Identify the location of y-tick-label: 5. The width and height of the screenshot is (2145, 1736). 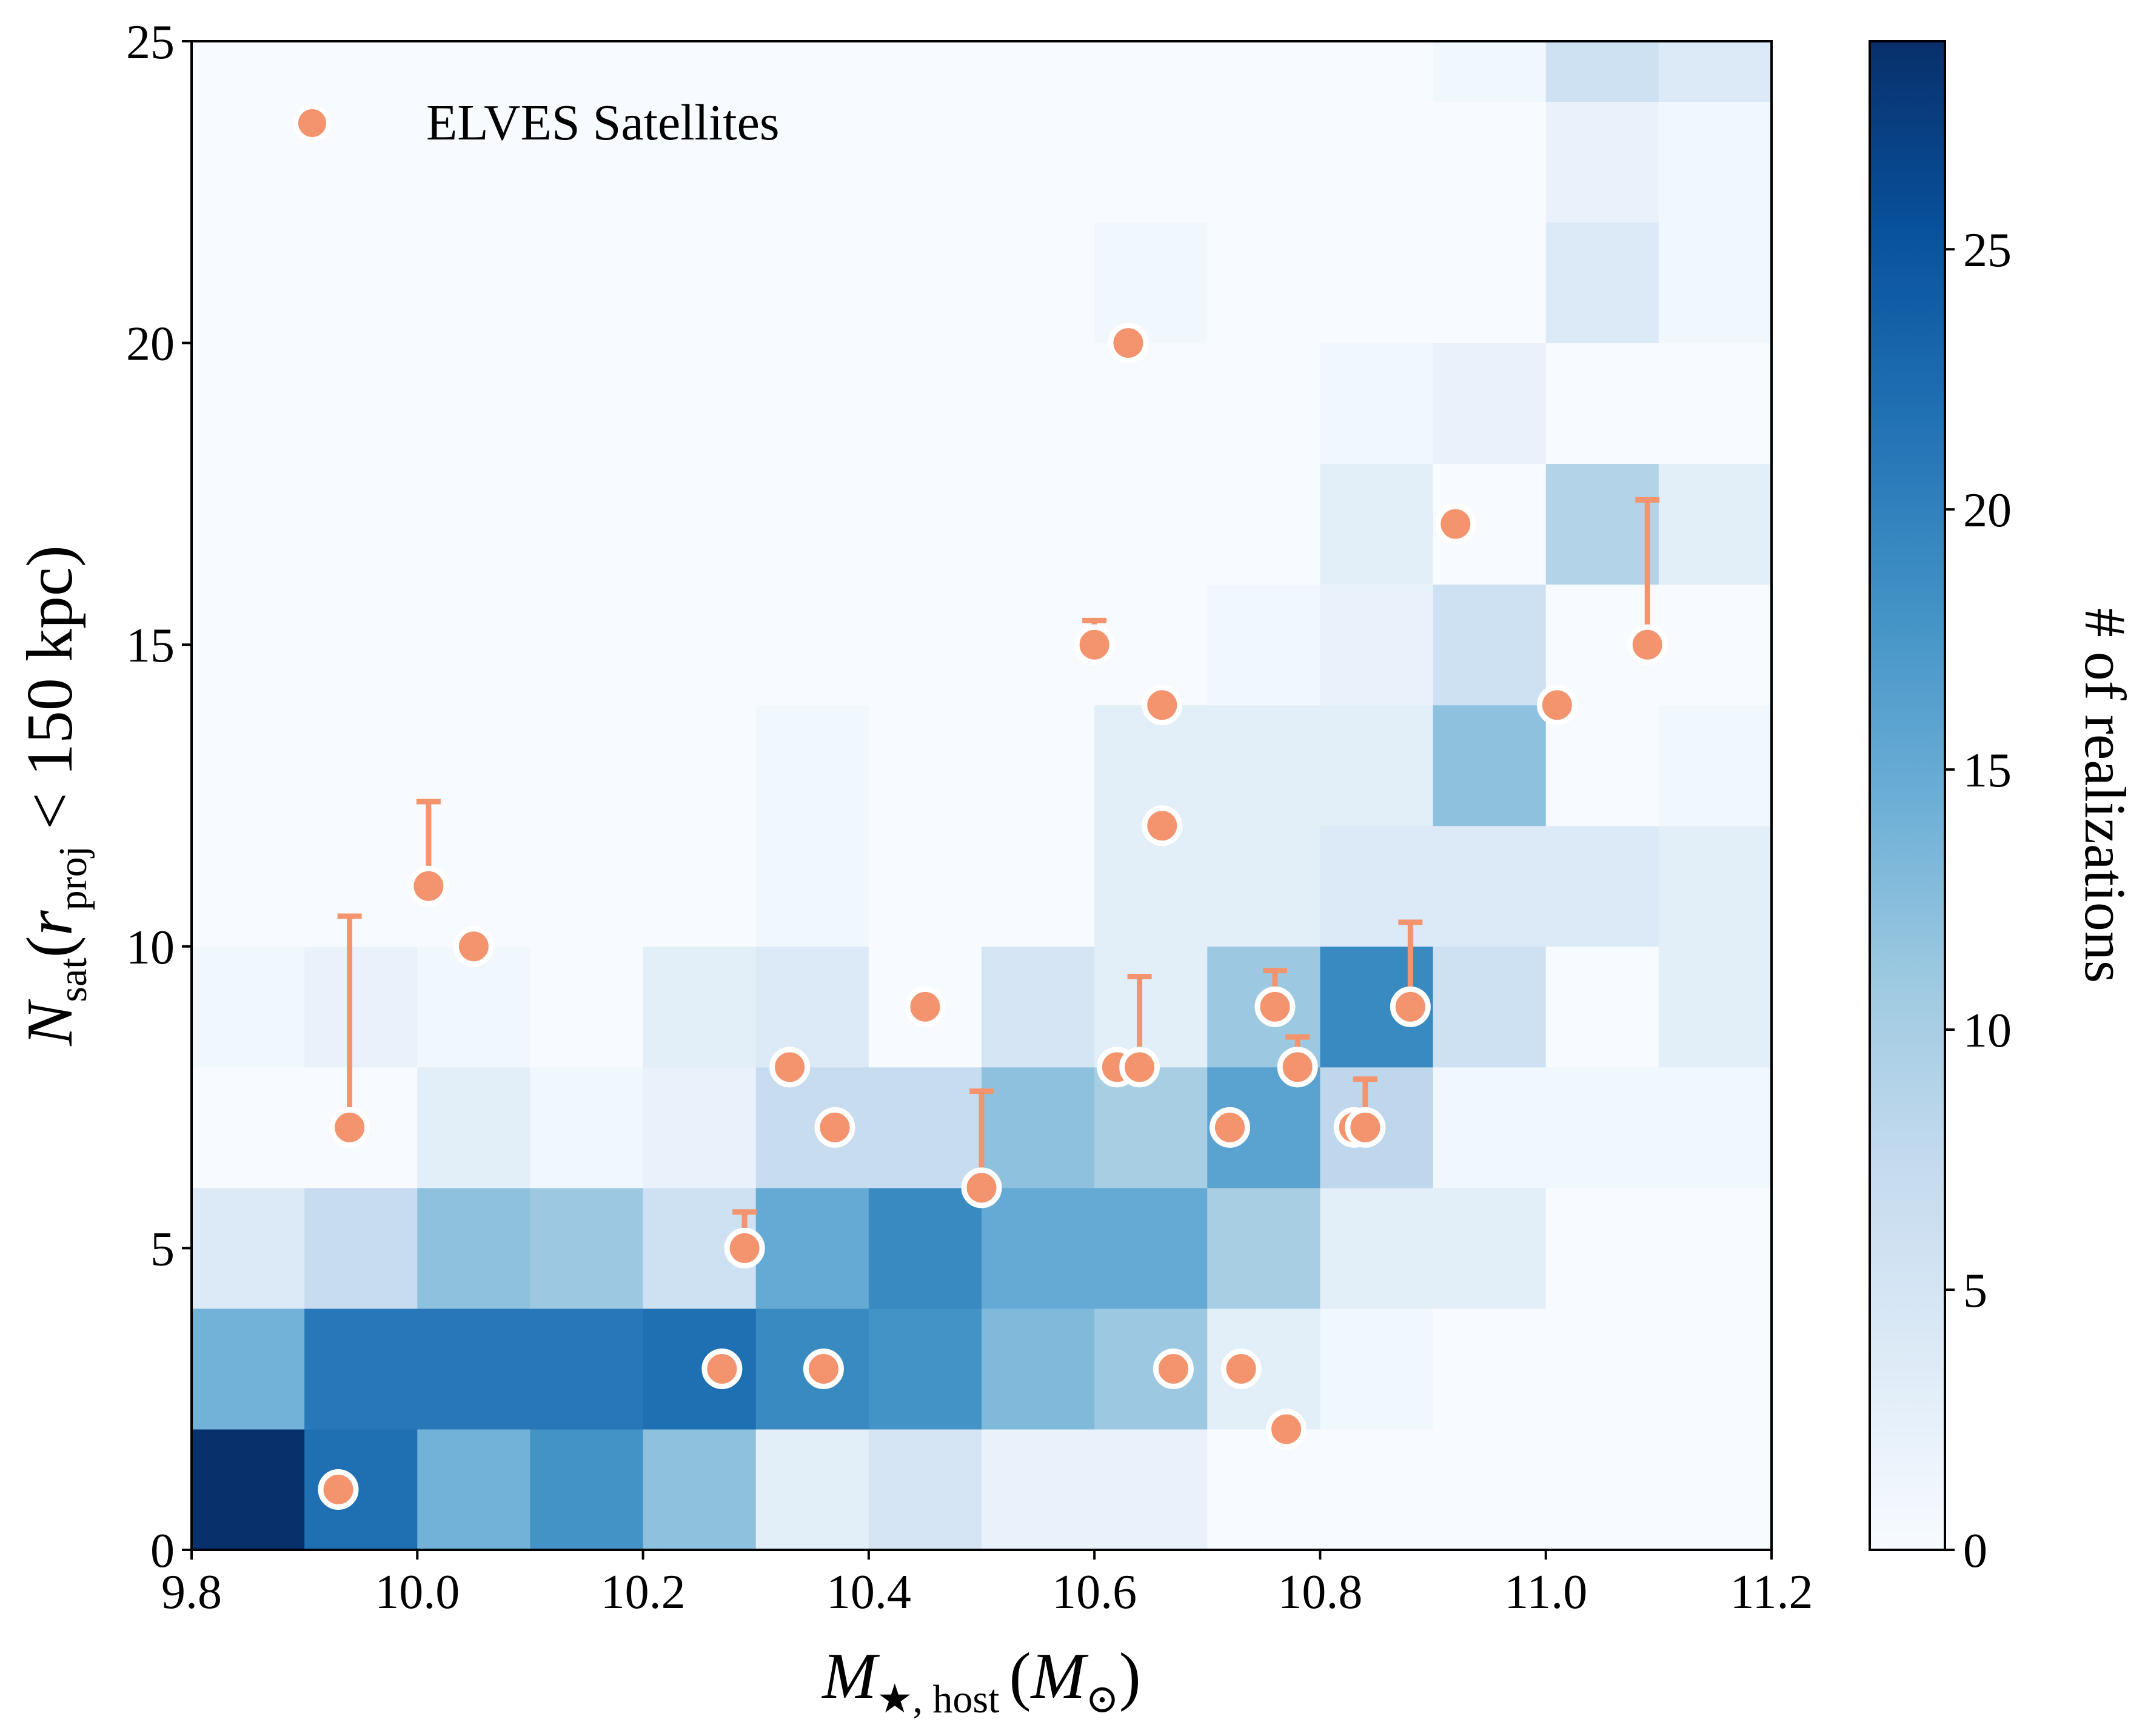
(162, 1249).